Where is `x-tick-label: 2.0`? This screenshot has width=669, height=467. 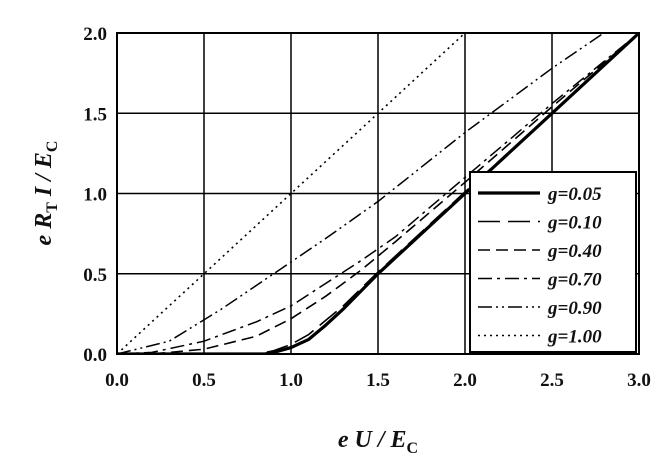
x-tick-label: 2.0 is located at coordinates (465, 380).